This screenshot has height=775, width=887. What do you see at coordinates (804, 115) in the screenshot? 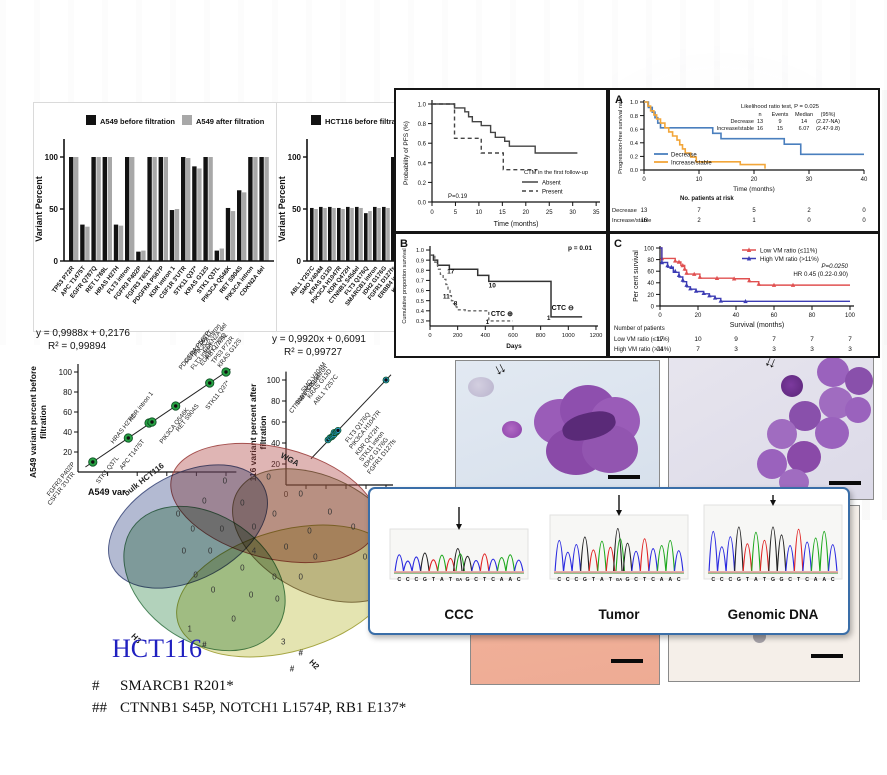
I see `svg-text: Median` at bounding box center [804, 115].